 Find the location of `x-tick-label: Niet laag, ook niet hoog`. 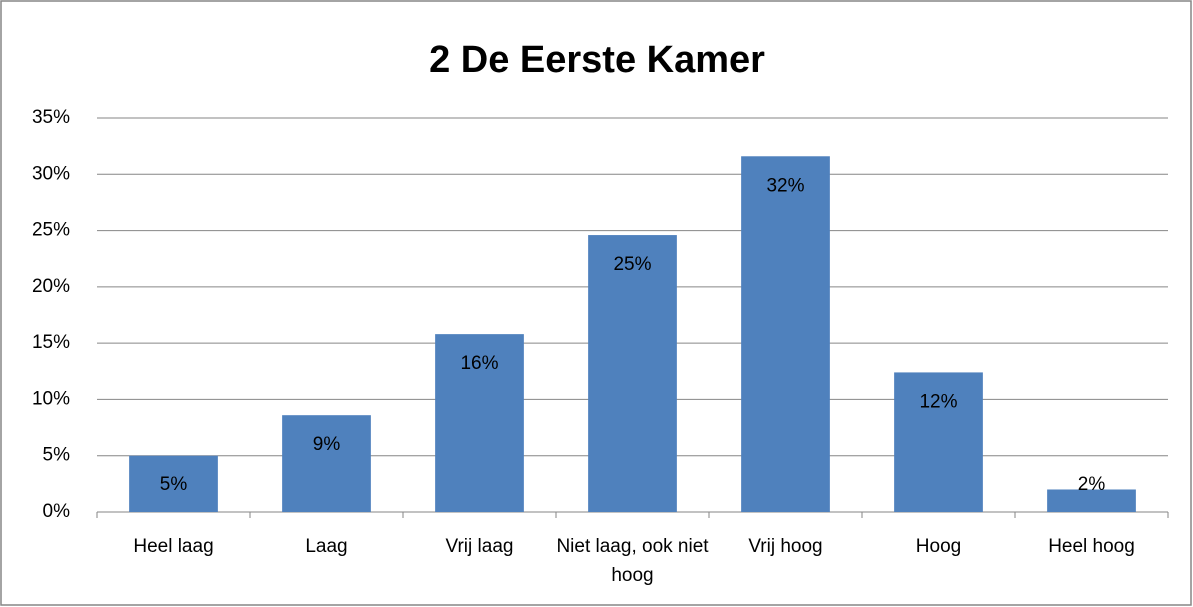

x-tick-label: Niet laag, ook niet hoog is located at coordinates (632, 561).